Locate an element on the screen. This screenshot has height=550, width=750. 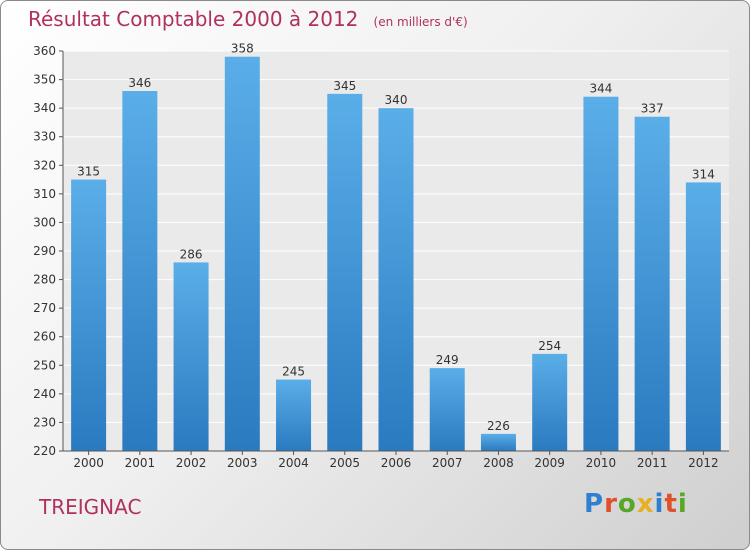
y-tick-label: 360 is located at coordinates (44, 51).